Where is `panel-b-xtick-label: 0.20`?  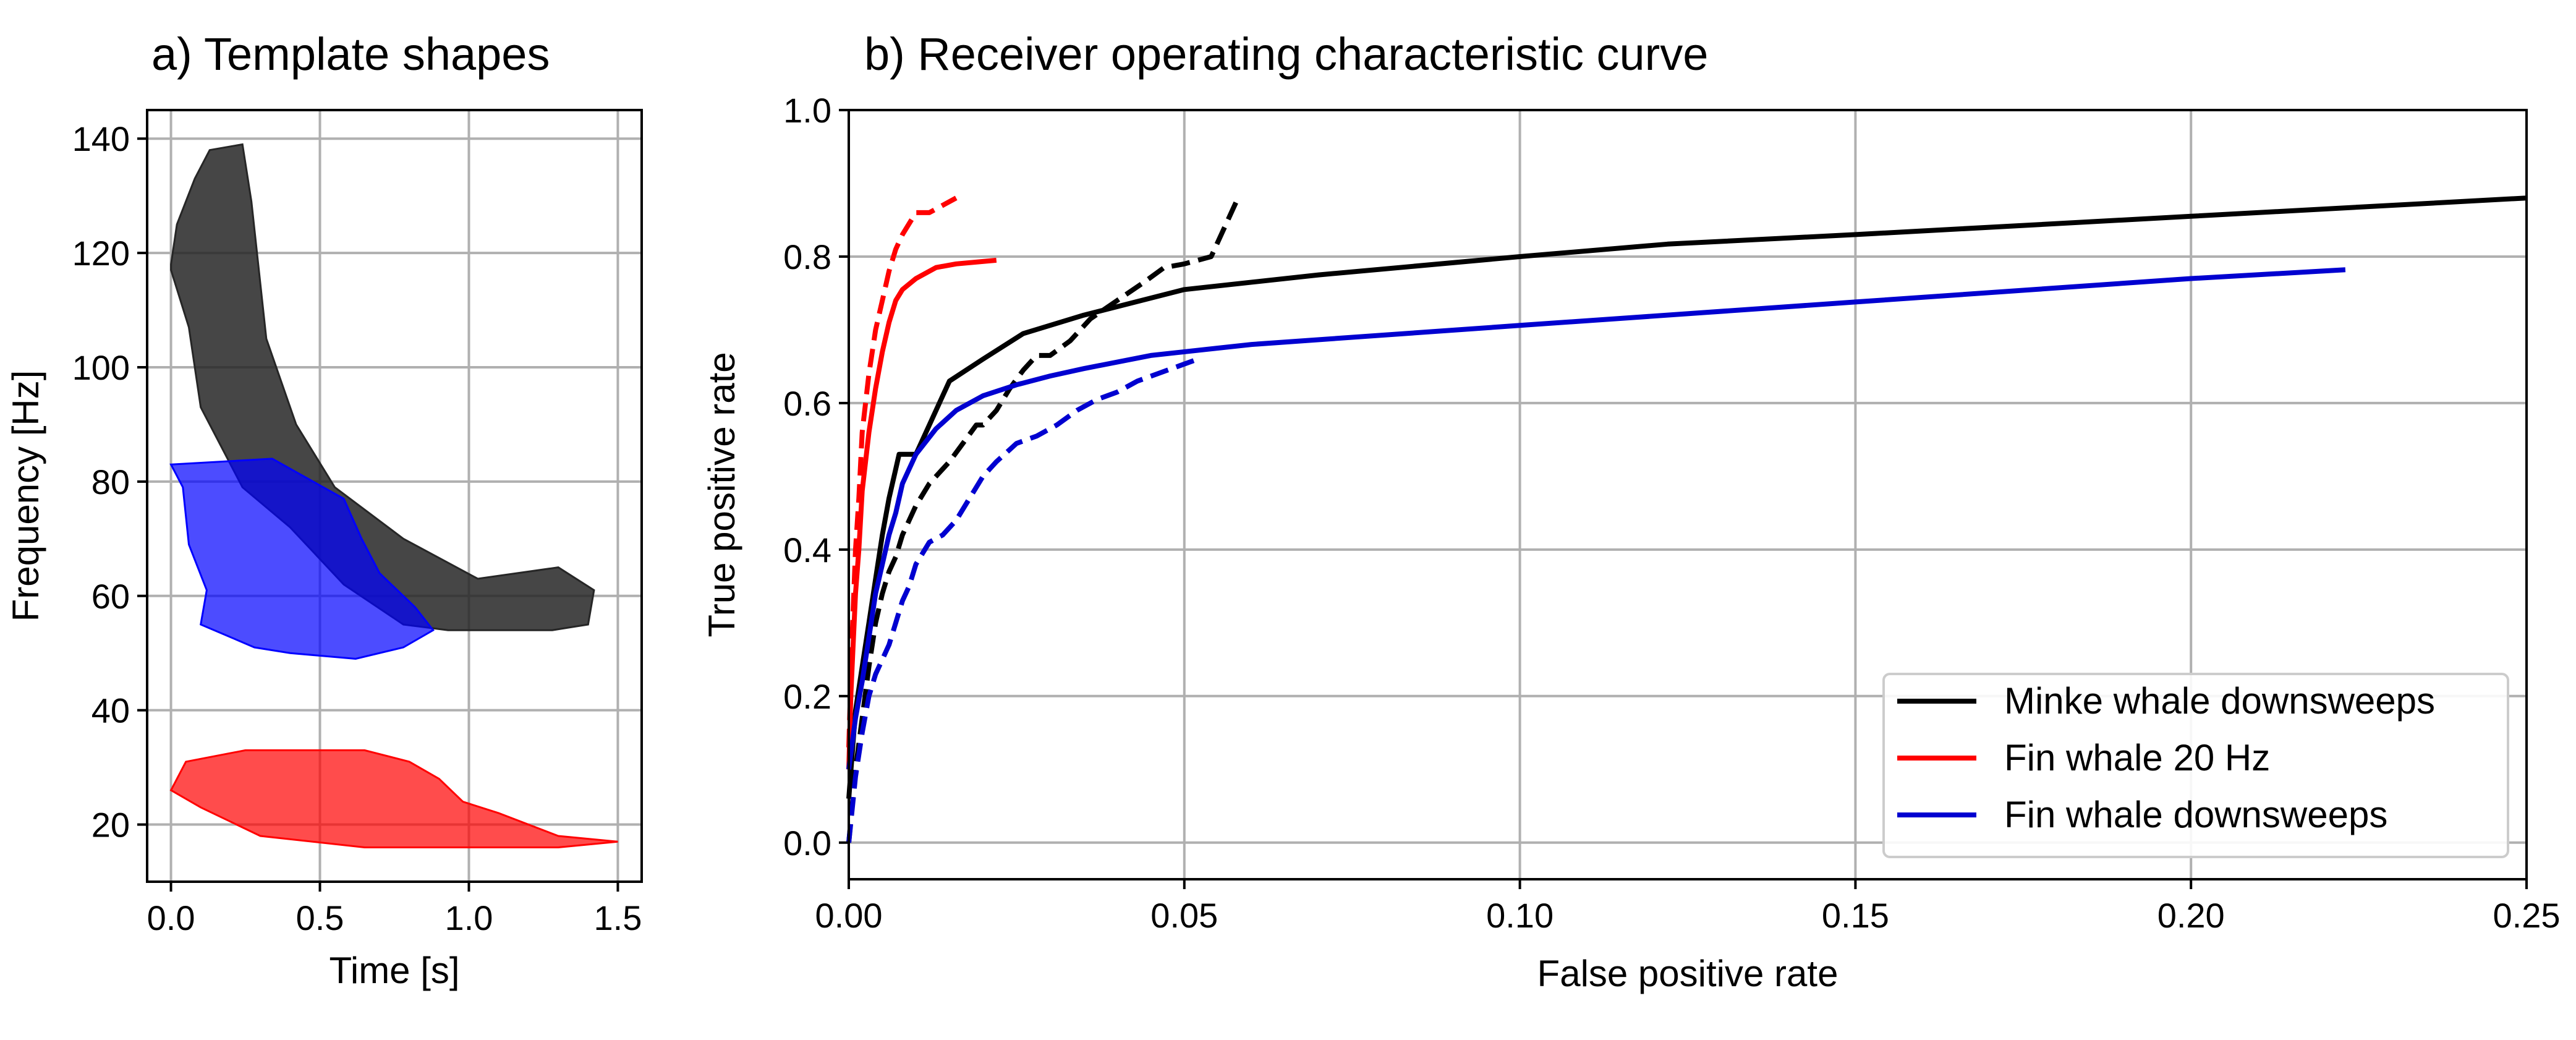
panel-b-xtick-label: 0.20 is located at coordinates (2191, 915).